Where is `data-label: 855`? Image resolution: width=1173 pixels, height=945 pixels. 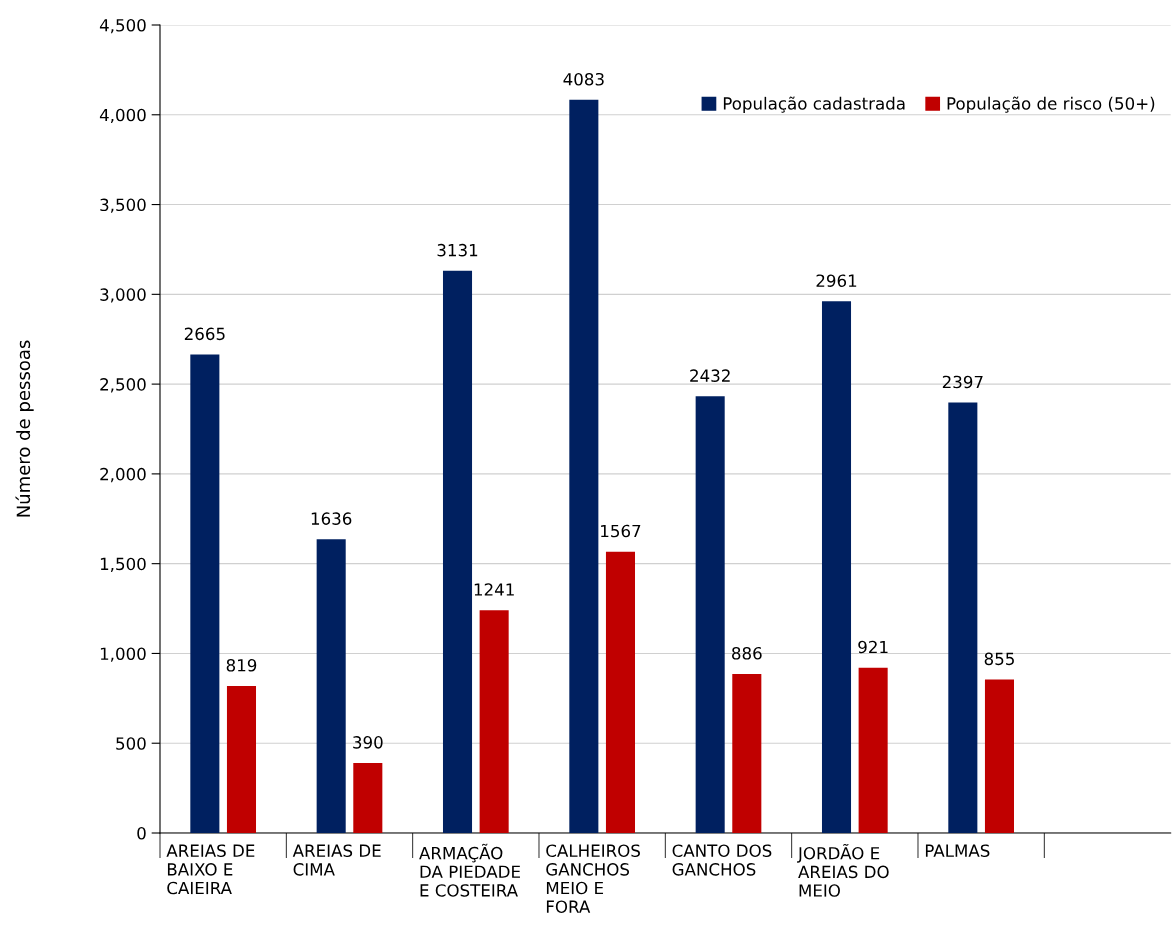
data-label: 855 is located at coordinates (999, 659).